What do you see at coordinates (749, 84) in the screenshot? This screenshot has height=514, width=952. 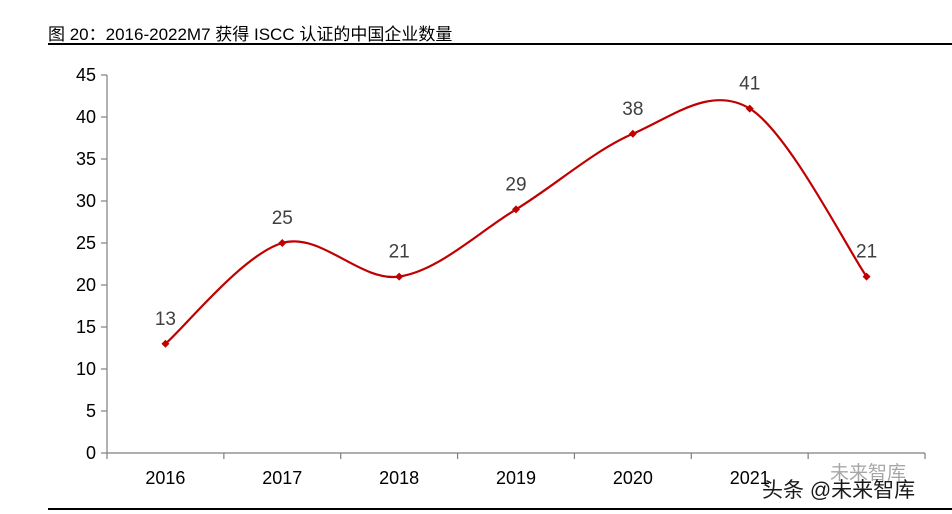 I see `data-label: 41` at bounding box center [749, 84].